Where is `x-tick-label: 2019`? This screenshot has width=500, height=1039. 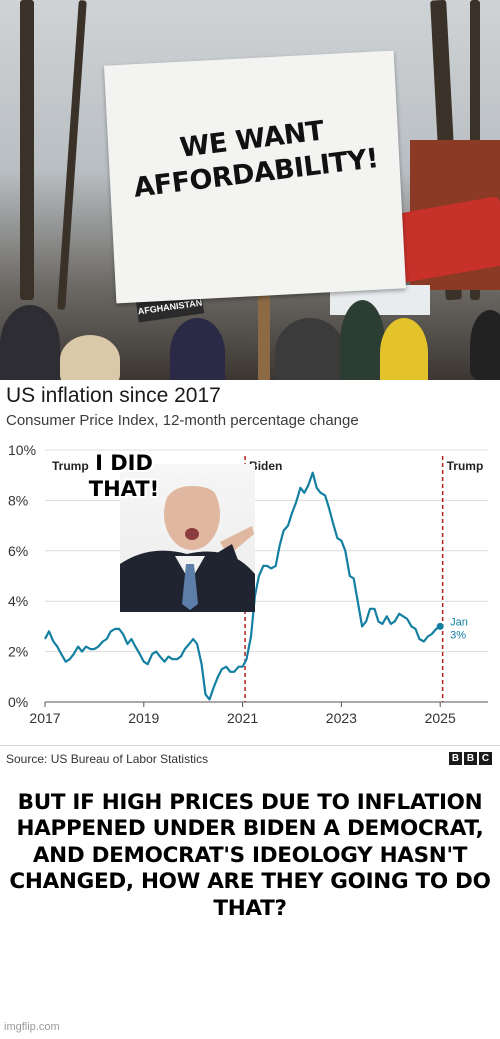 x-tick-label: 2019 is located at coordinates (143, 718).